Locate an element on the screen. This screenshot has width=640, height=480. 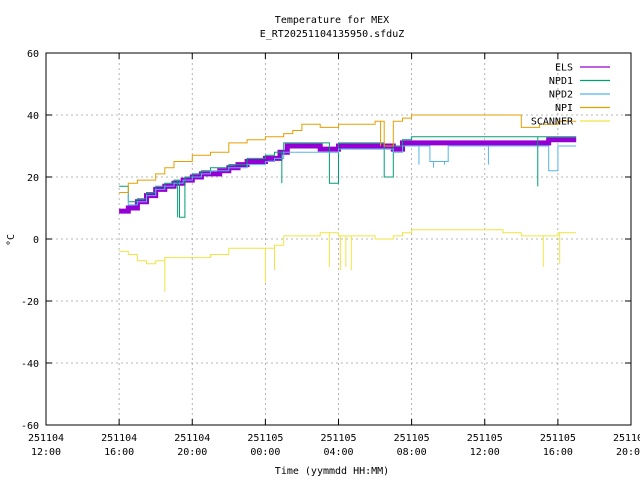
chart-title: Temperature for MEX is located at coordinates (332, 20).